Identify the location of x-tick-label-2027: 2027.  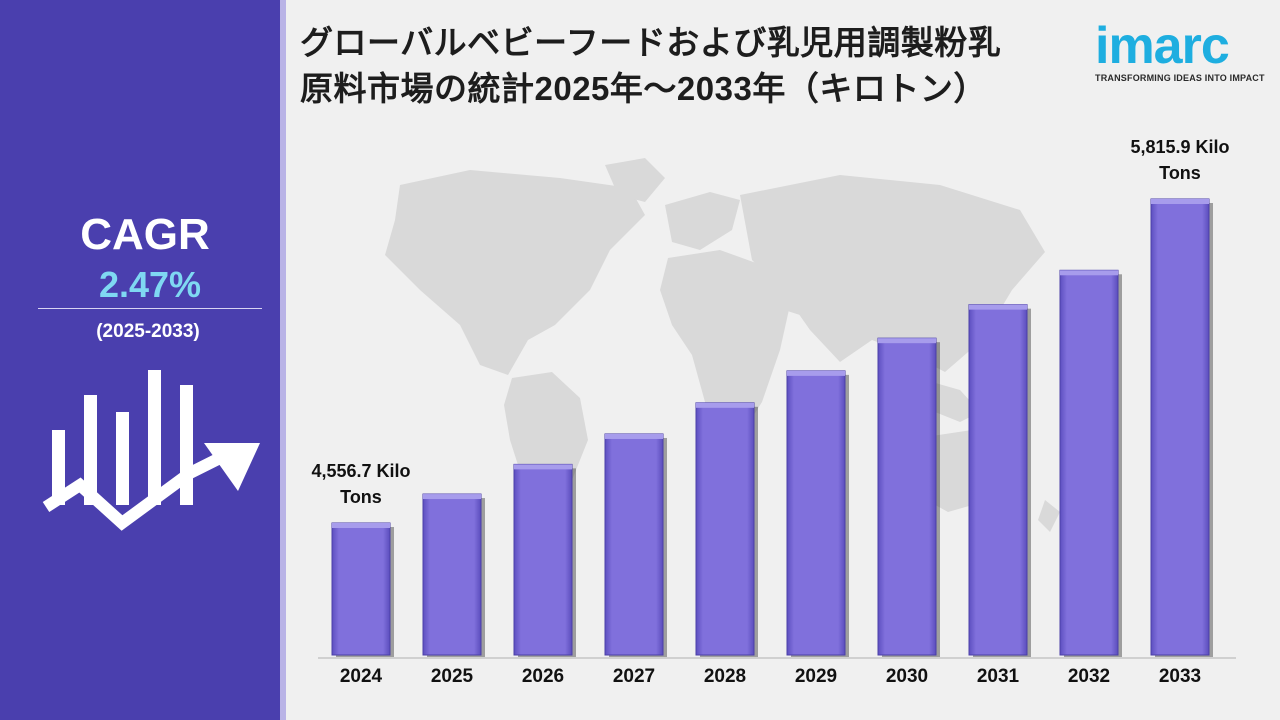
(634, 676).